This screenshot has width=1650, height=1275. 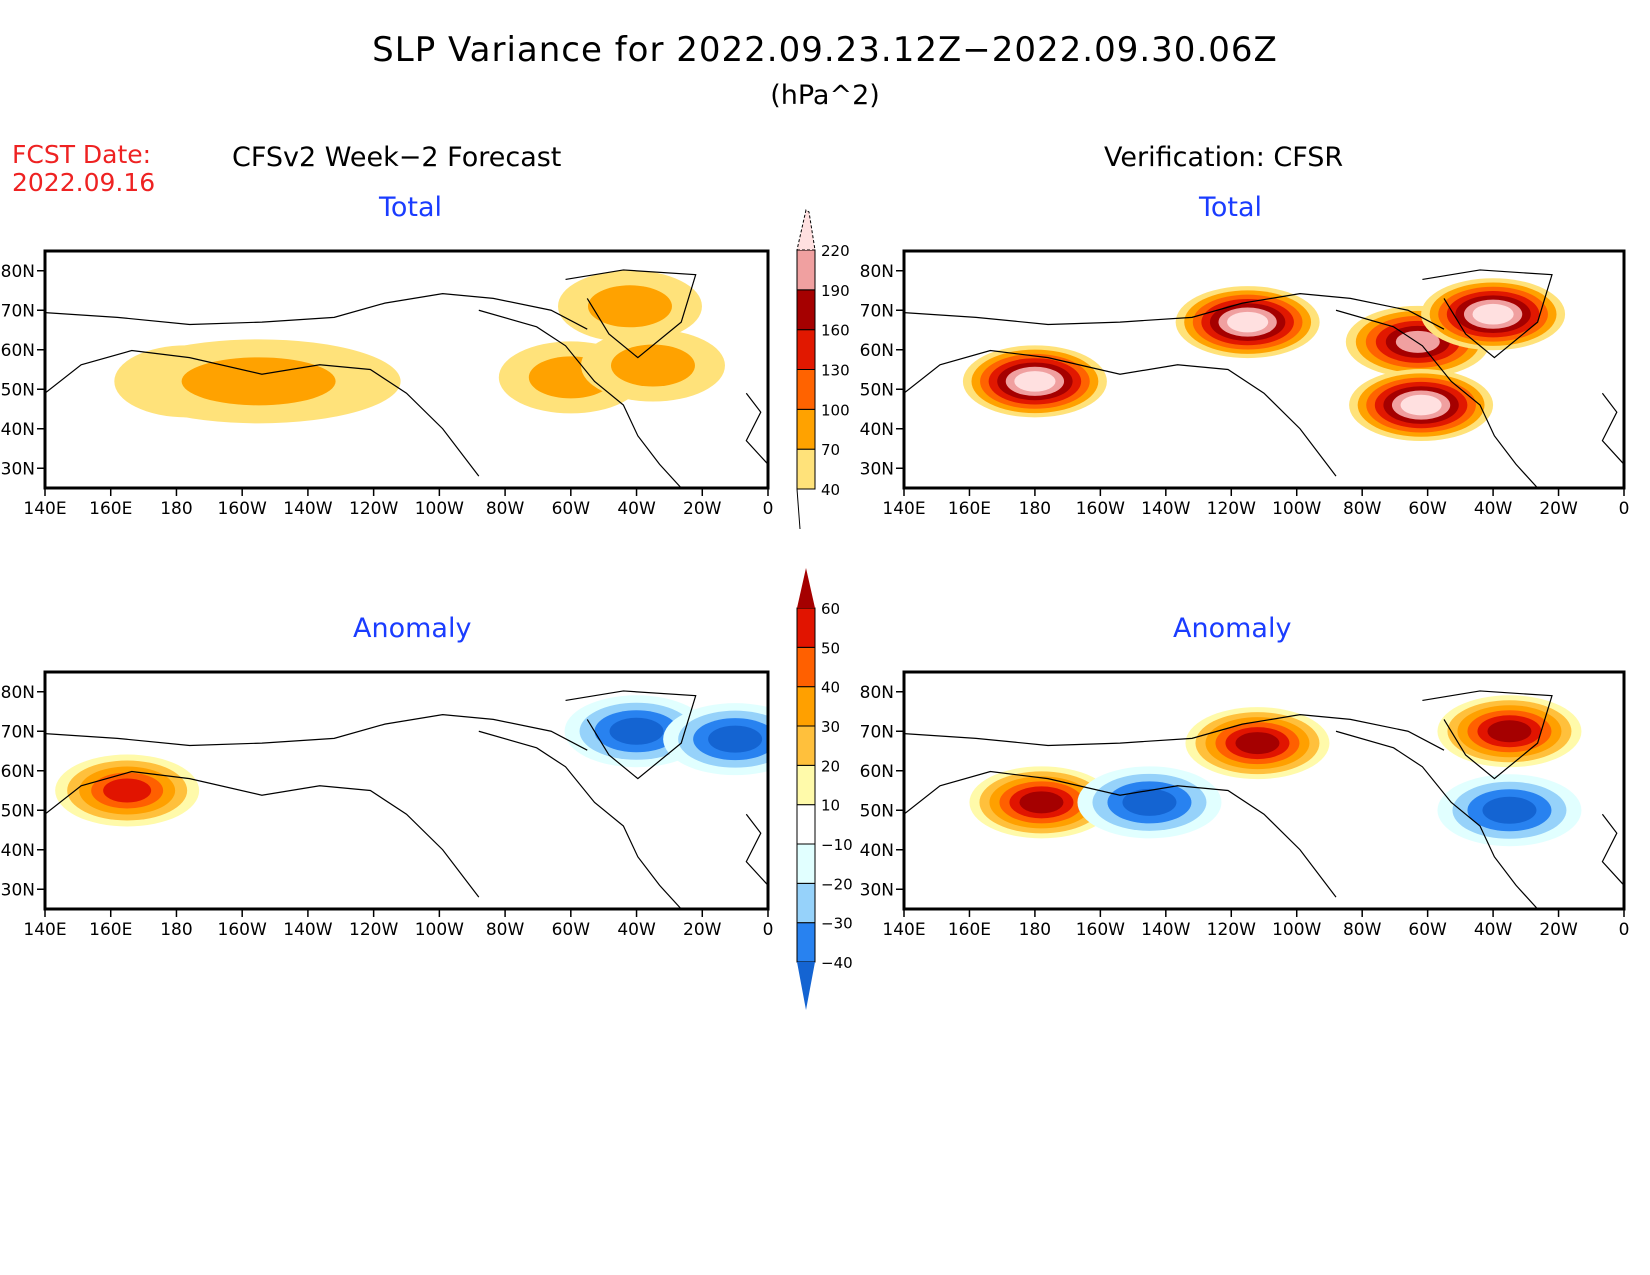 What do you see at coordinates (636, 731) in the screenshot?
I see `contour-greenland-low--40` at bounding box center [636, 731].